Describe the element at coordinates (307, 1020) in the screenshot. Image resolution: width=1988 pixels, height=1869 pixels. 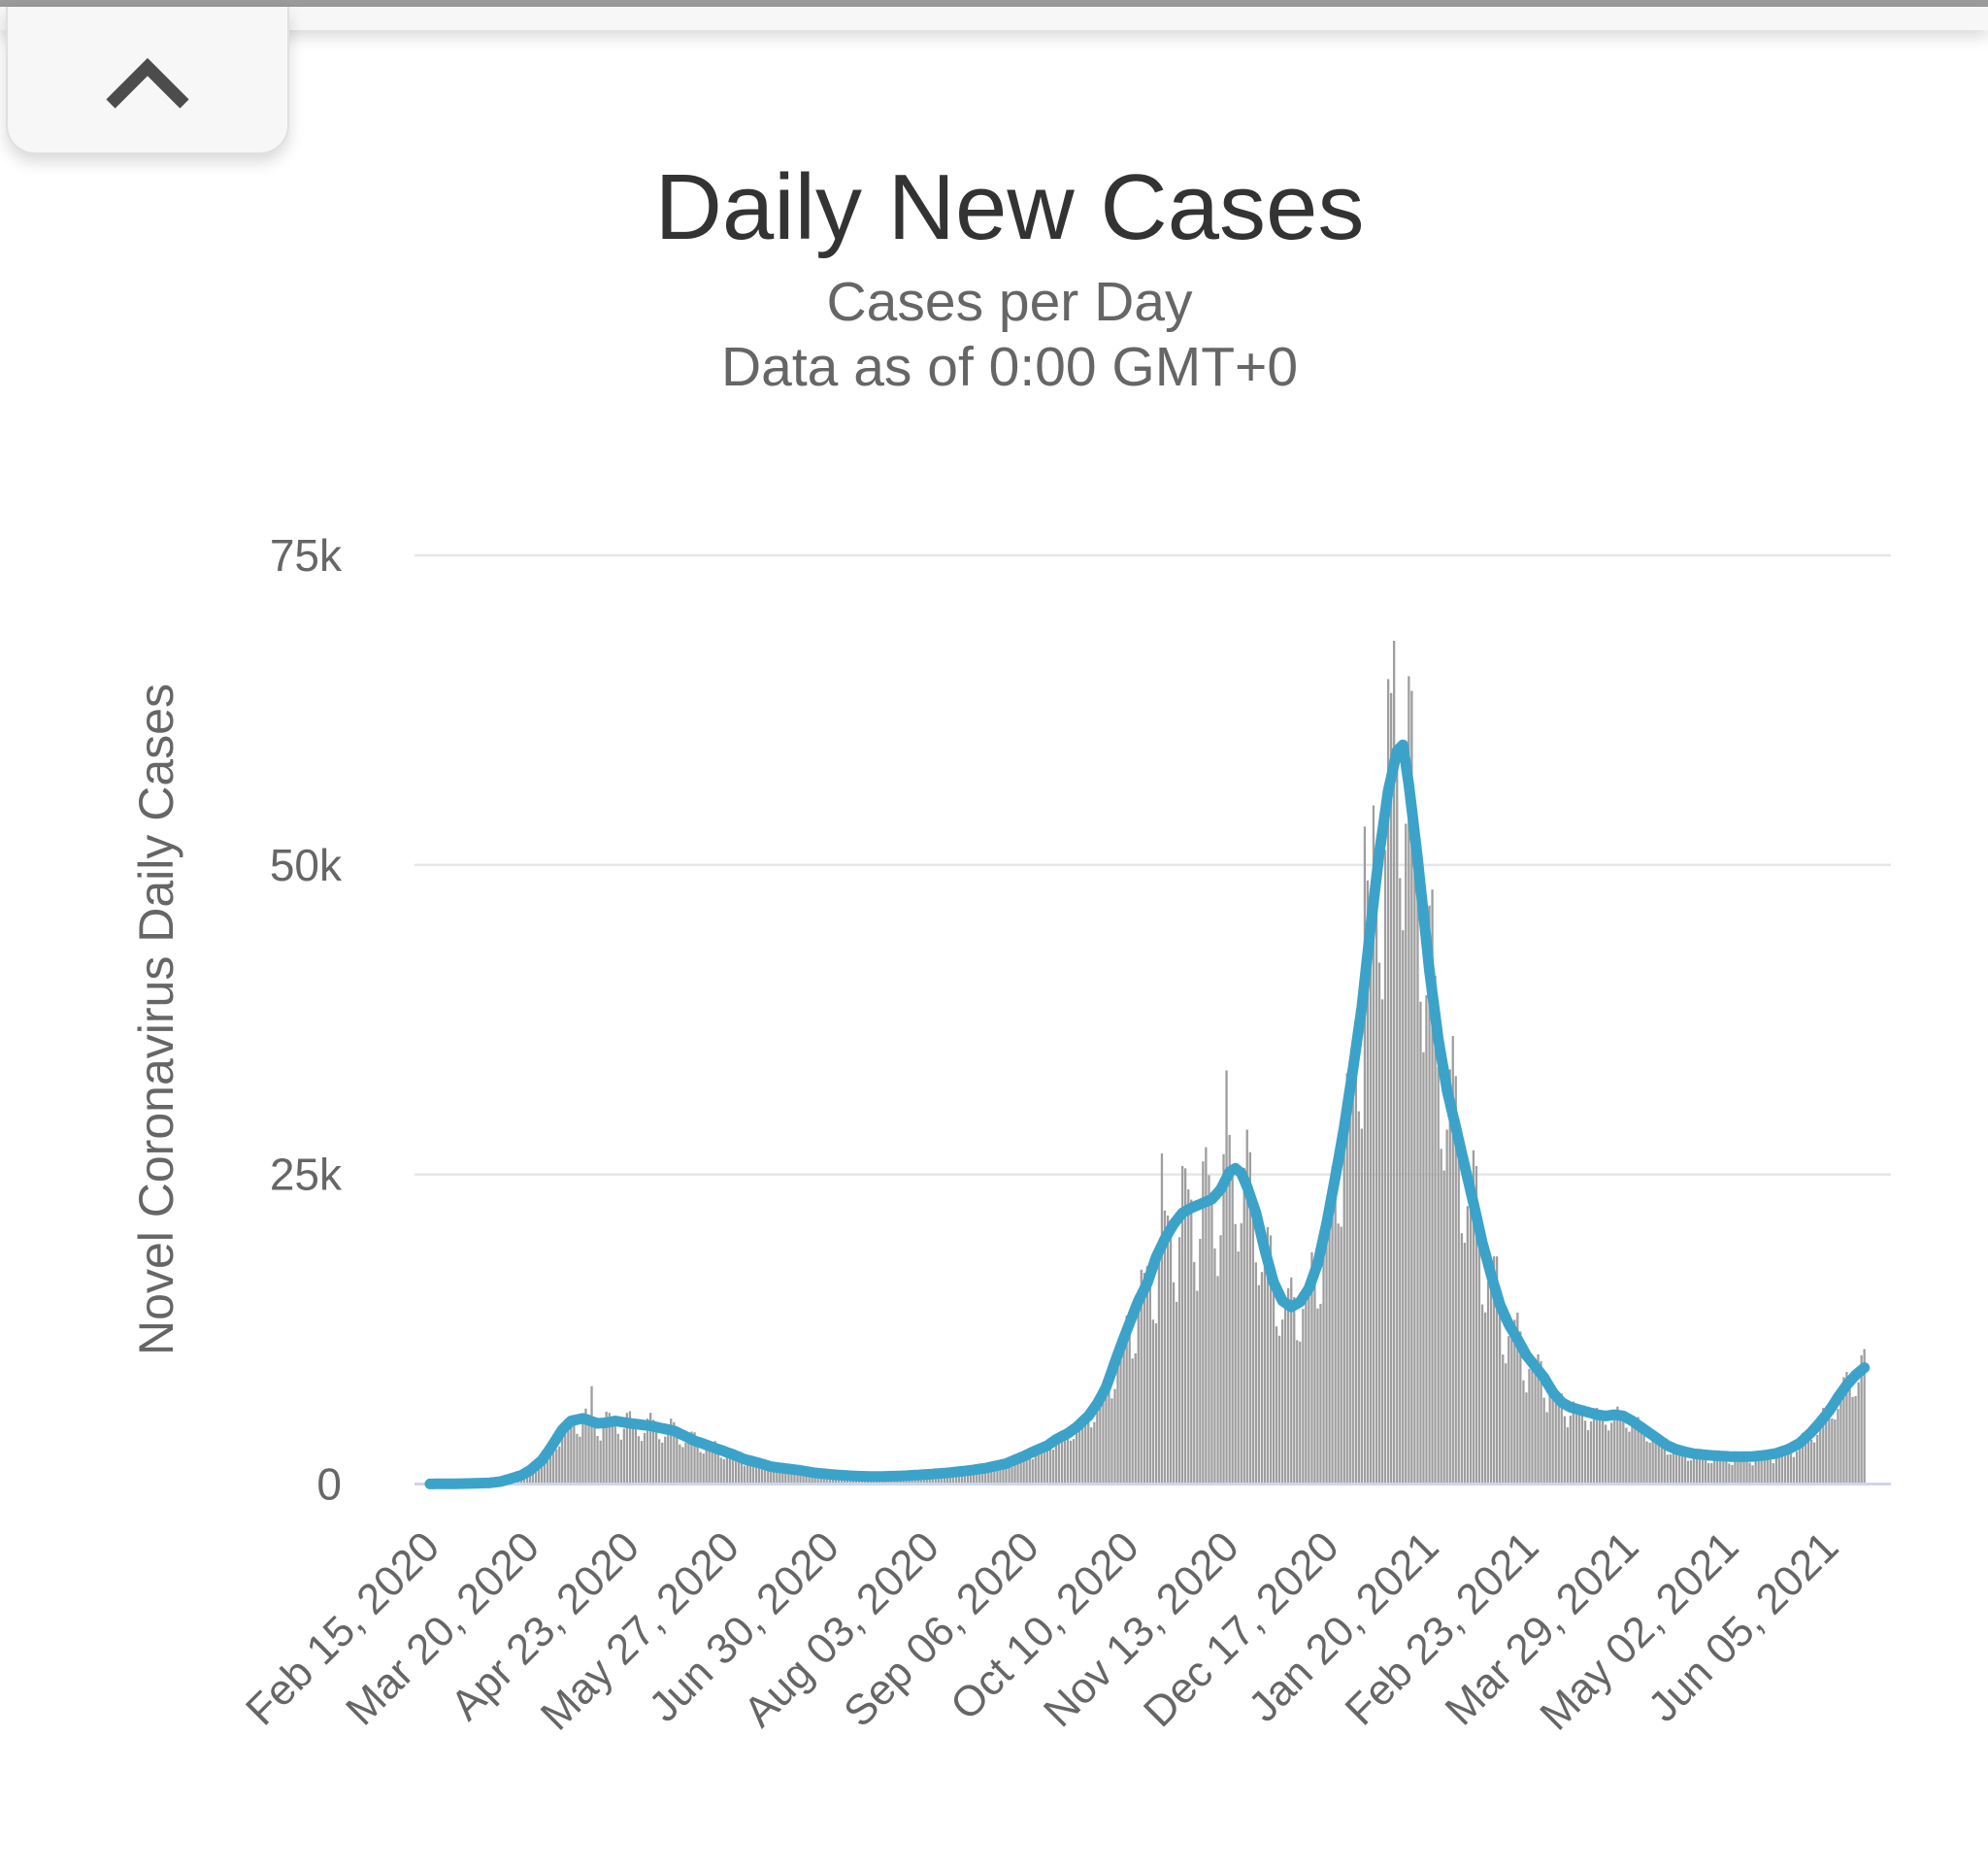
I see `y-axis-tick-labels: 0 25k 50k 75k` at that location.